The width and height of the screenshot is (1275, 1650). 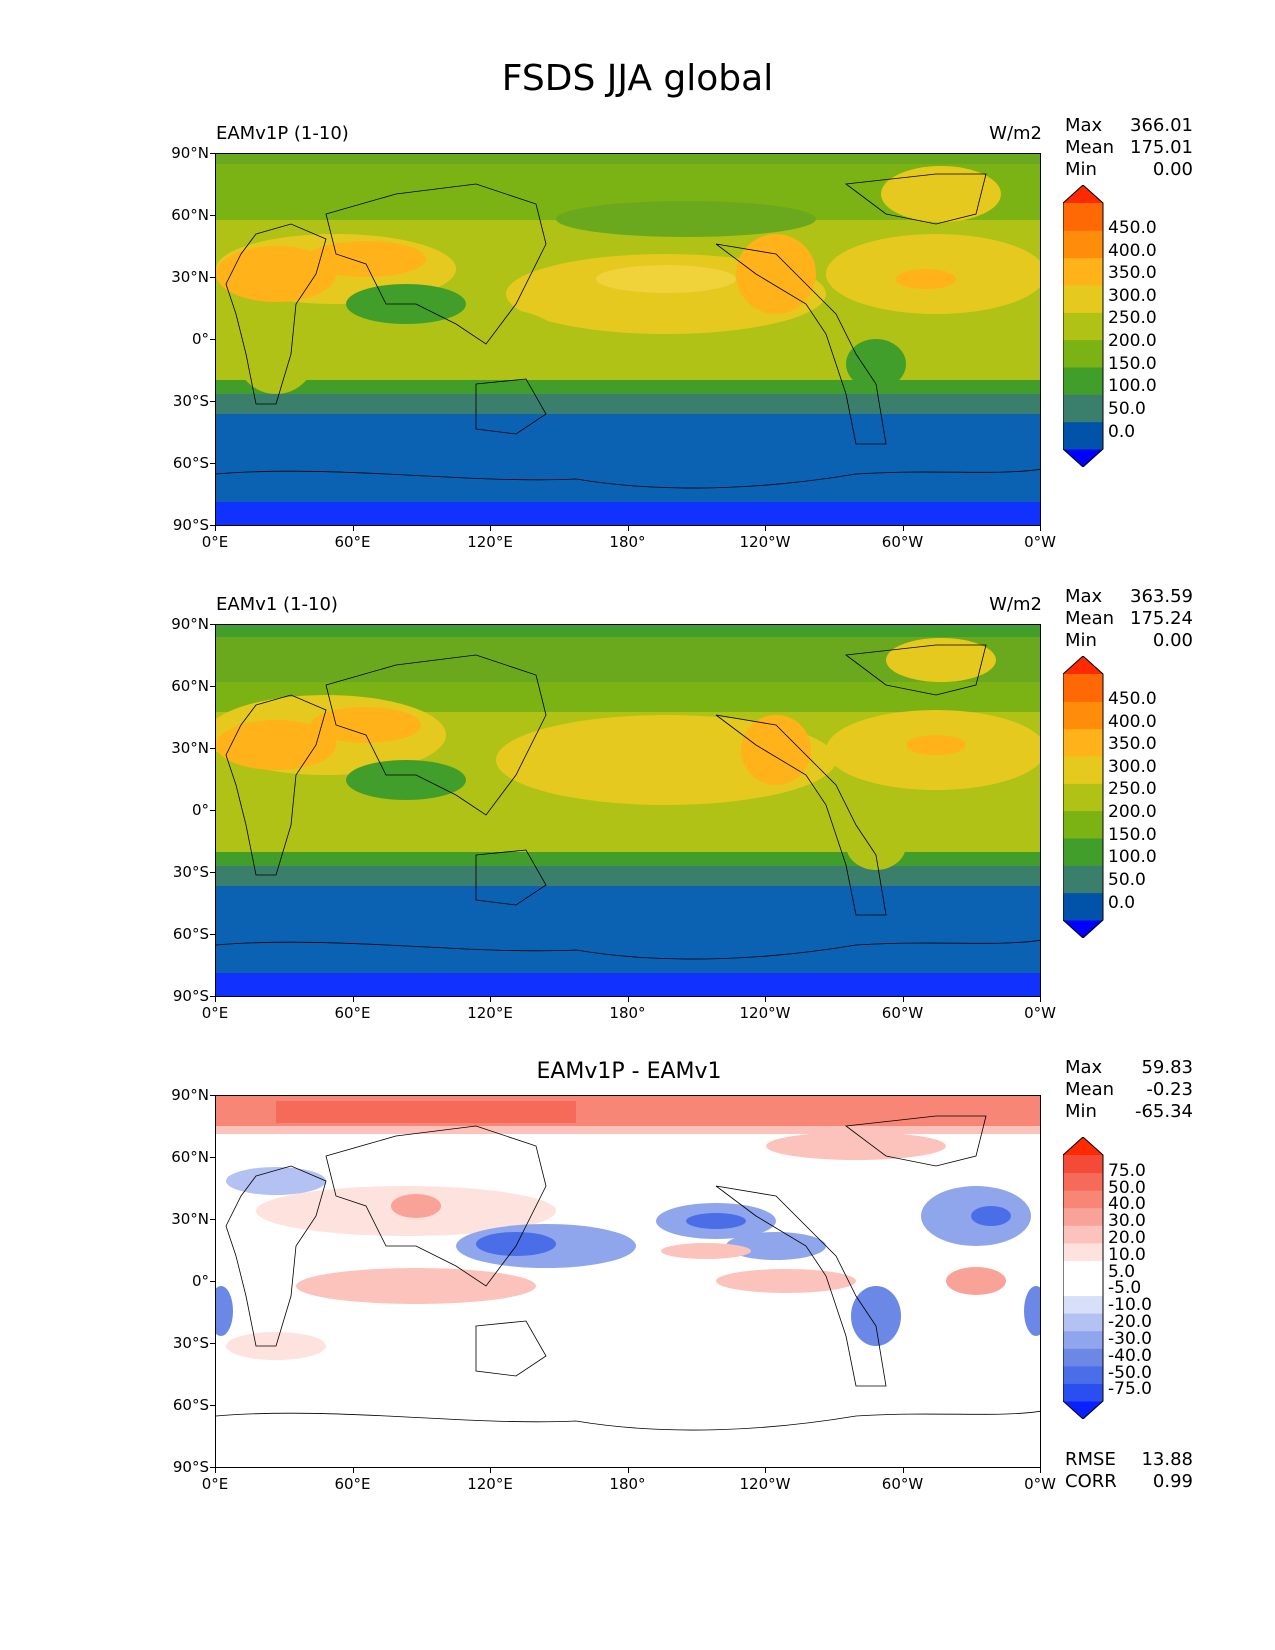 I want to click on colorbar-tick-label: 75.0, so click(x=1127, y=1170).